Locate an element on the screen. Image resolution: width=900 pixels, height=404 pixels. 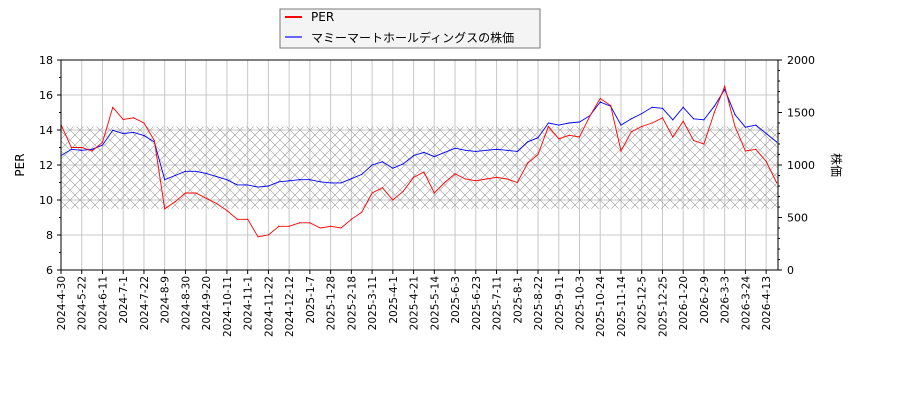
x-tick-label: 2024-10-11 is located at coordinates (228, 306).